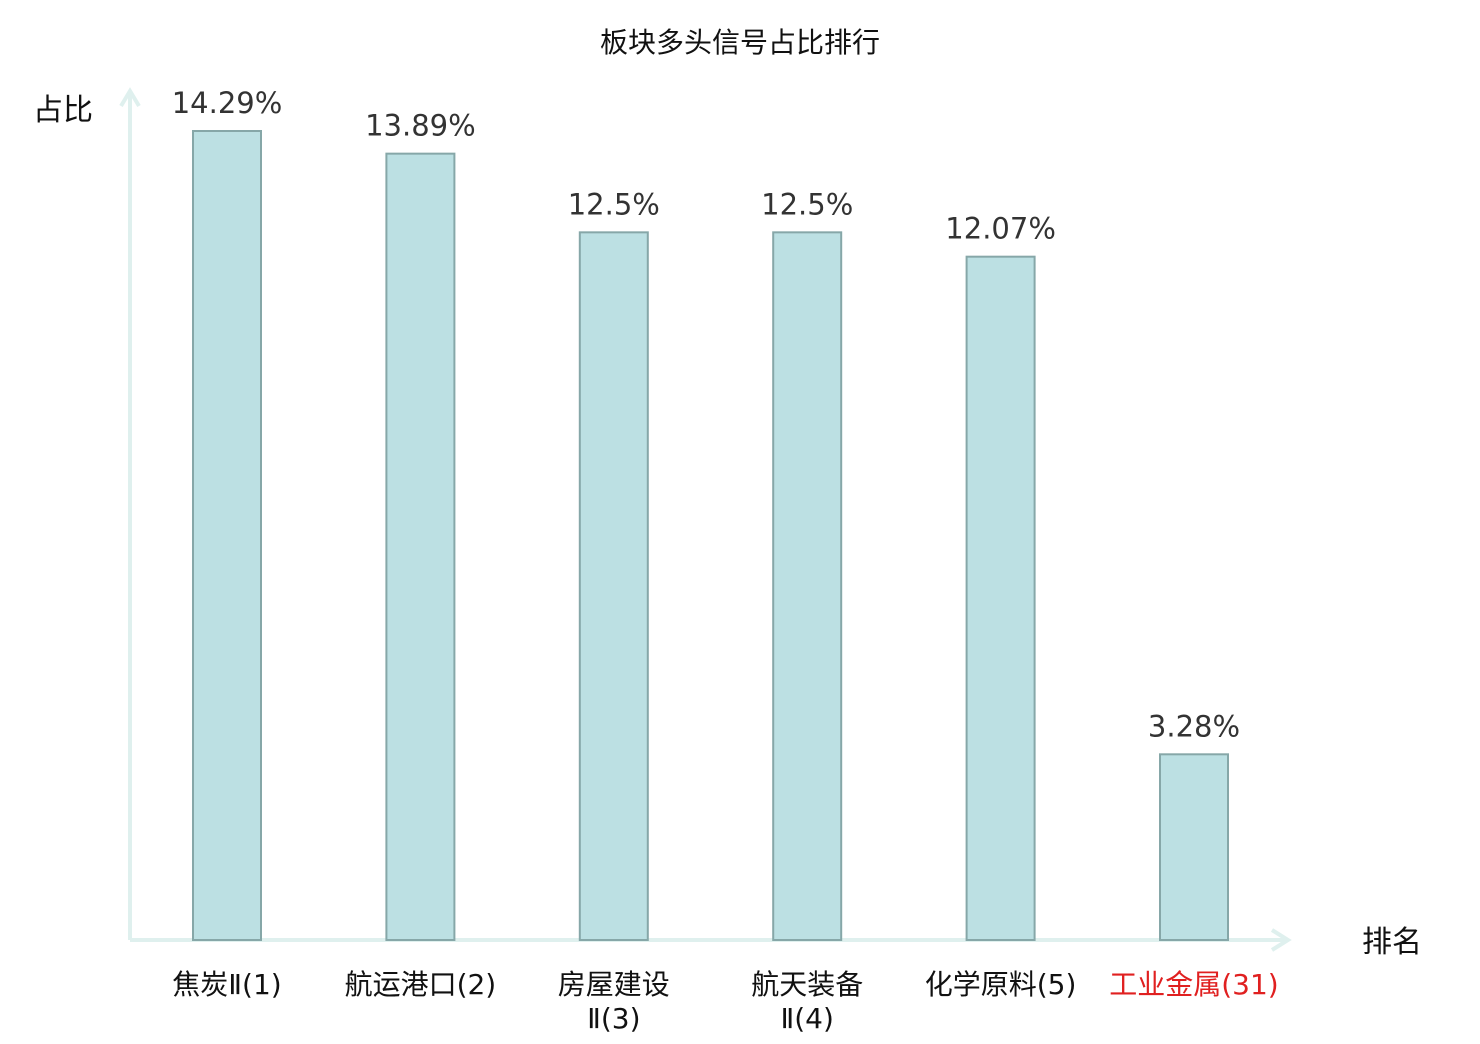 This screenshot has width=1480, height=1044. I want to click on chart-title: 板块多头信号占比排行, so click(740, 42).